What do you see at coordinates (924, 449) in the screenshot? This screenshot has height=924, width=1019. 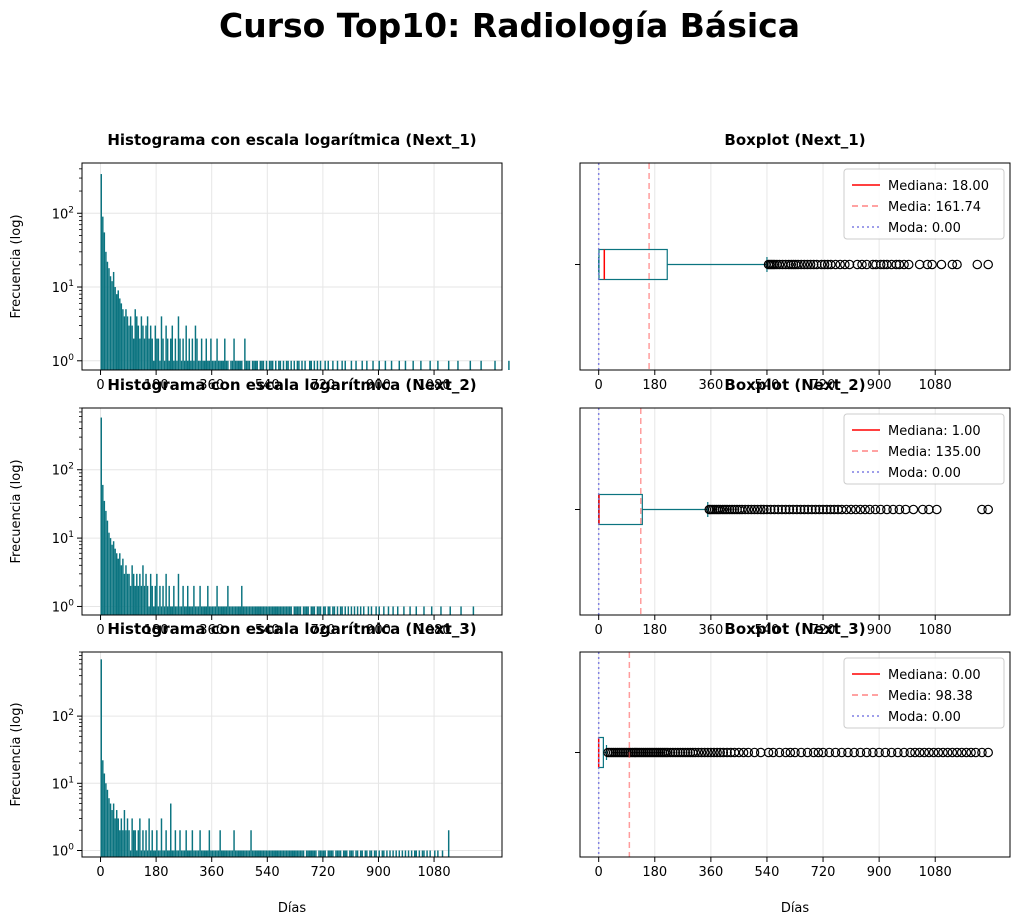 I see `legend-box` at bounding box center [924, 449].